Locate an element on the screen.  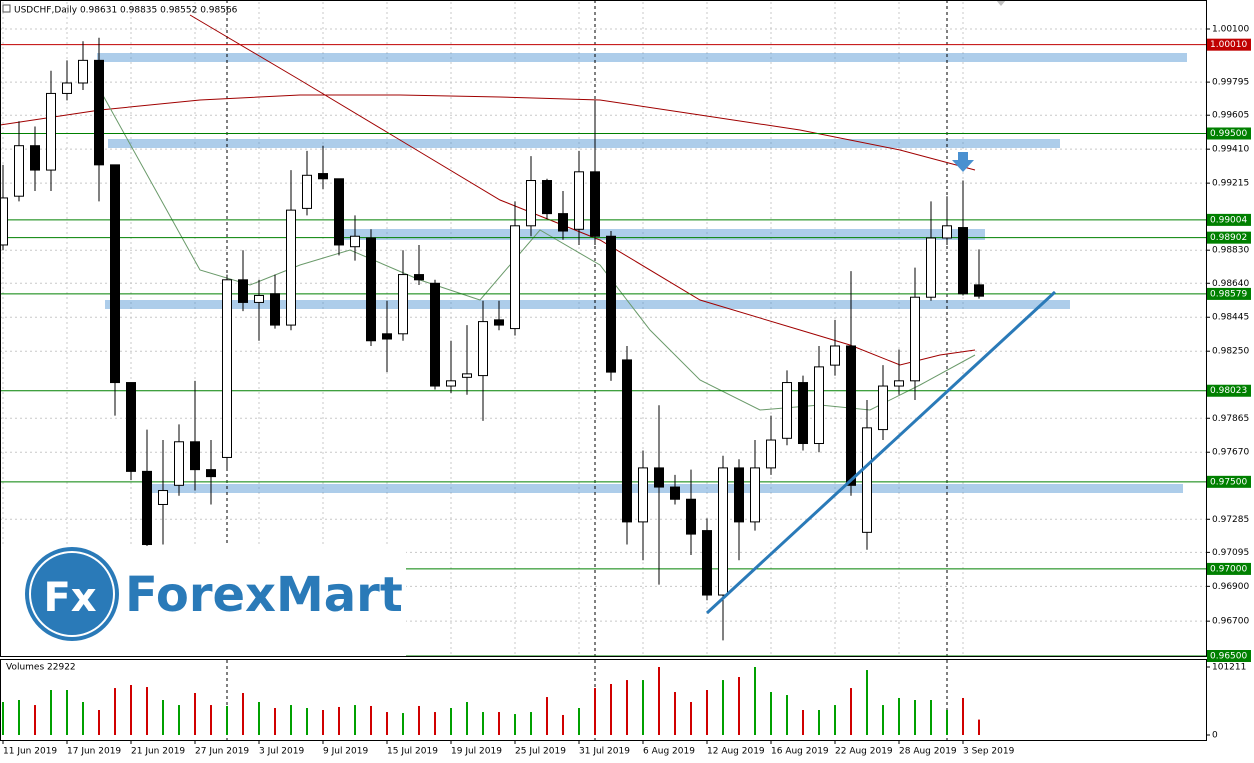
y-tick-label: 0.97285 is located at coordinates (1230, 520).